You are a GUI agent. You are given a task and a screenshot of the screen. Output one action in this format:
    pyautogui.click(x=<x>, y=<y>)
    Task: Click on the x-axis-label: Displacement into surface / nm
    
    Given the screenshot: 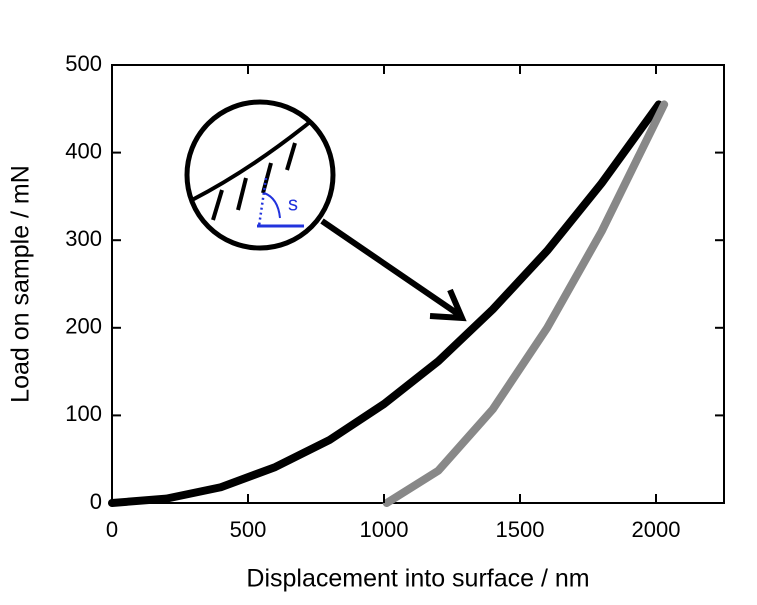 What is the action you would take?
    pyautogui.click(x=417, y=579)
    